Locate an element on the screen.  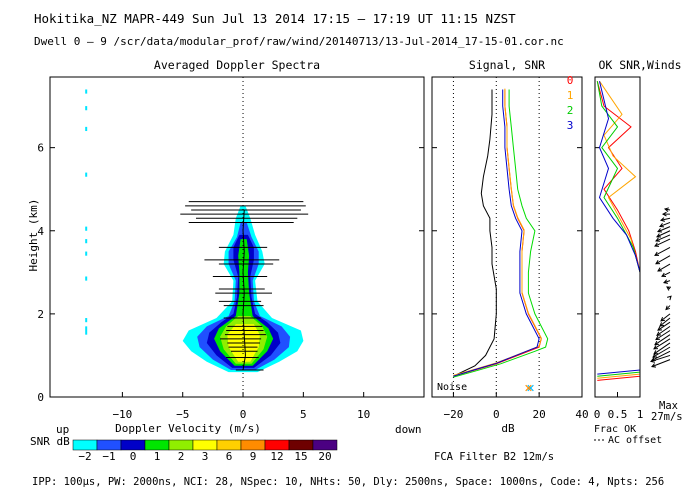
colorbar-tick-5: 3 is located at coordinates (205, 456).